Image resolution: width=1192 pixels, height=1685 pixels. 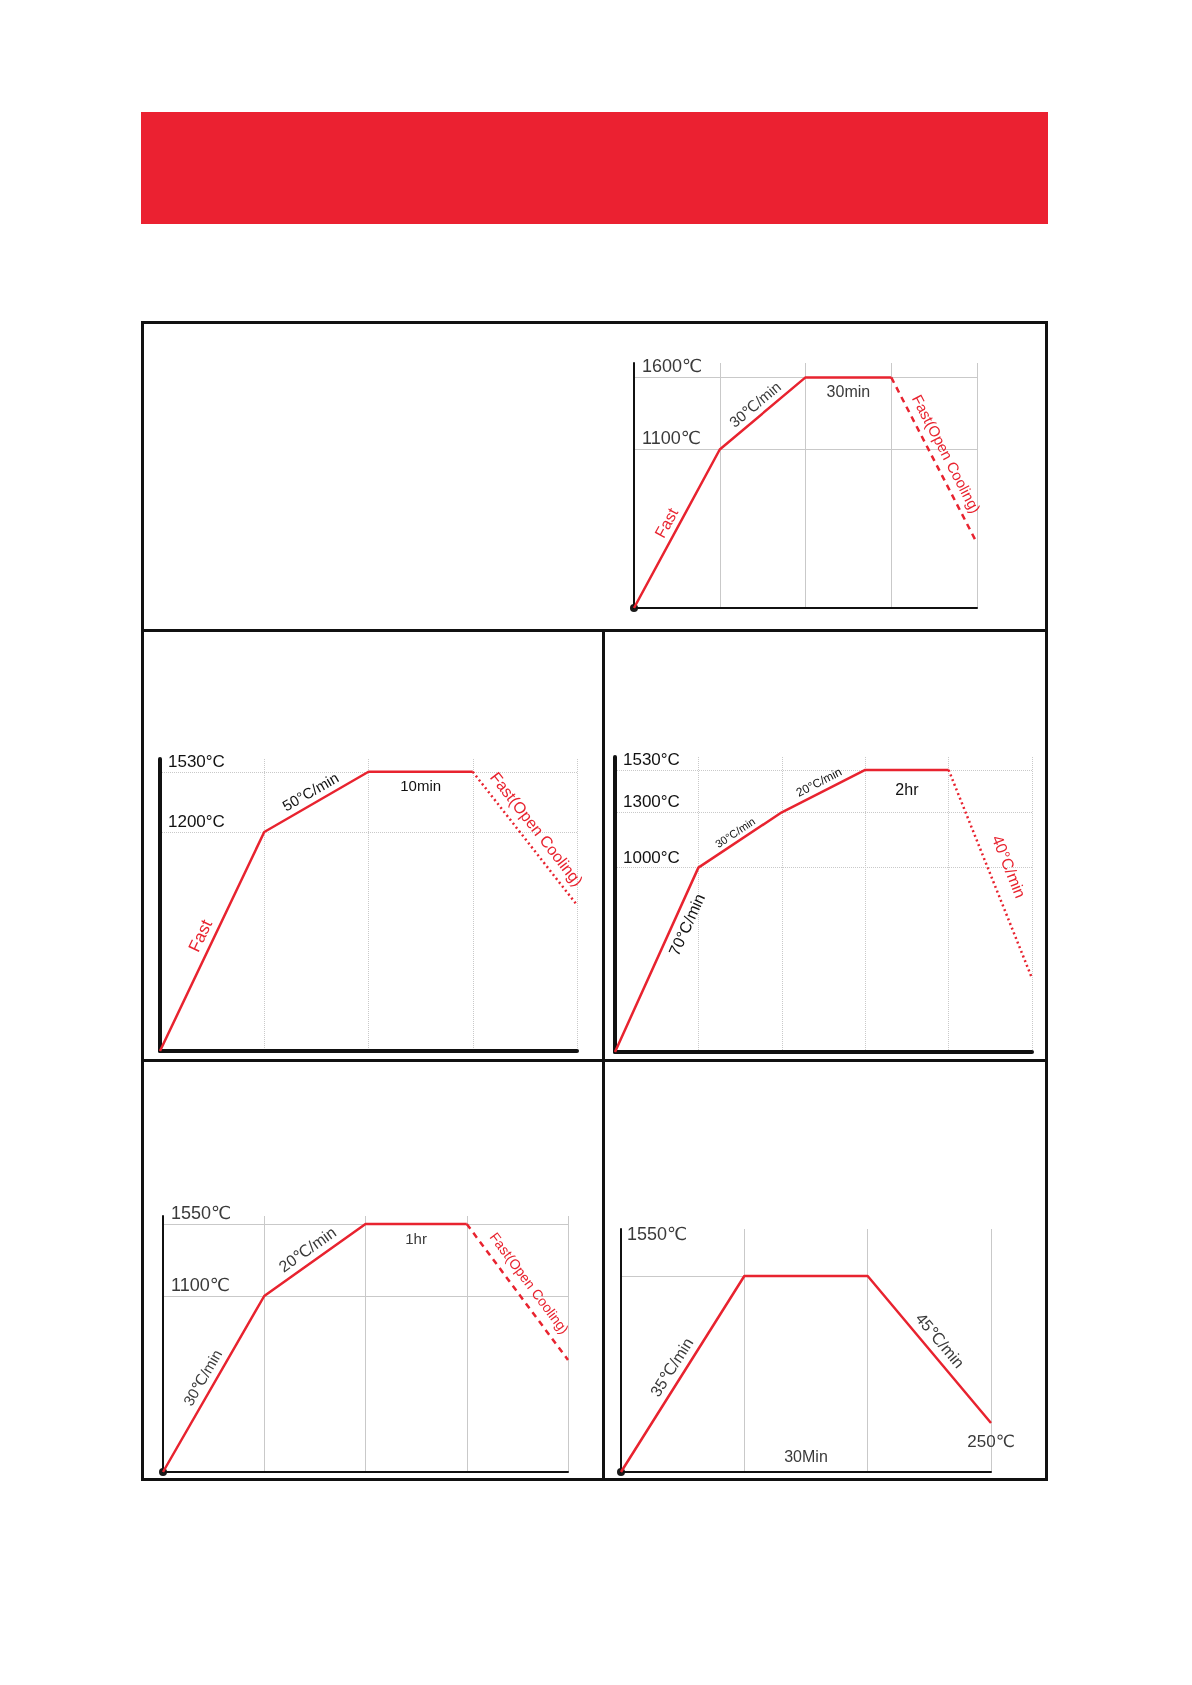 What do you see at coordinates (651, 802) in the screenshot?
I see `y-tick-label: 1300°C` at bounding box center [651, 802].